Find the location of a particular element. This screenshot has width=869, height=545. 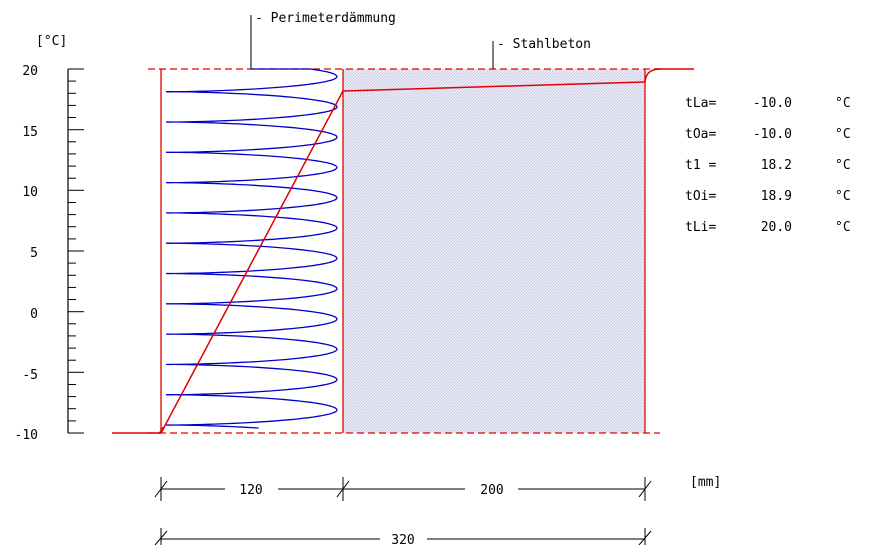

temp-tli-value: 20.0 is located at coordinates (776, 227).